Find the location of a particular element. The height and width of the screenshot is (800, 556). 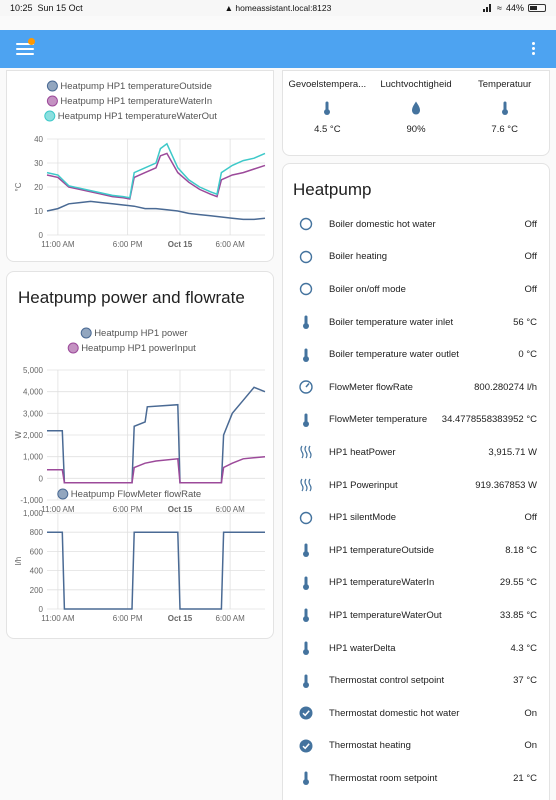

entity-state: Off is located at coordinates (531, 257).